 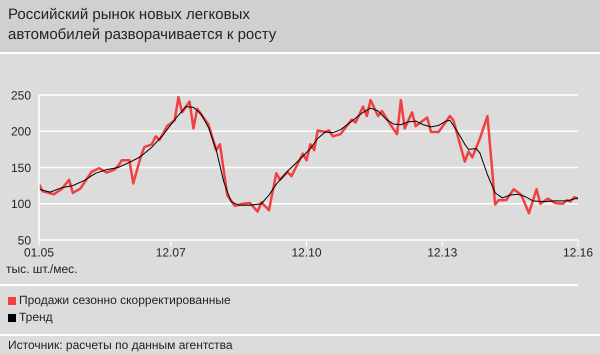 What do you see at coordinates (36, 317) in the screenshot?
I see `legend-label: Тренд` at bounding box center [36, 317].